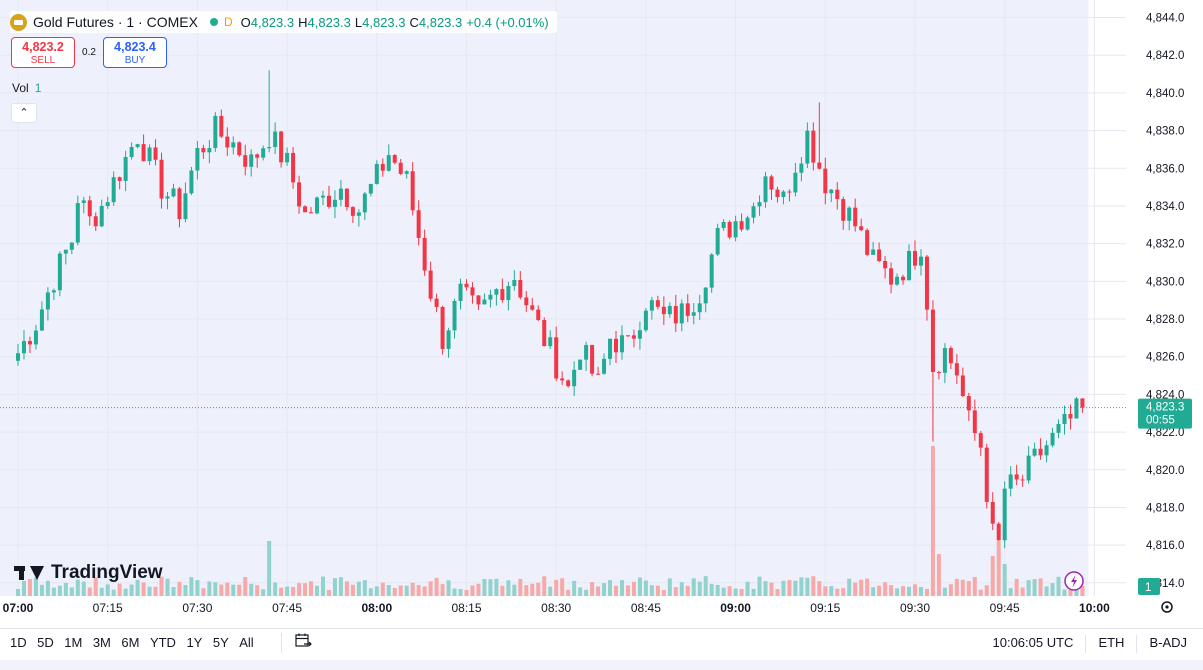 This screenshot has height=670, width=1203. What do you see at coordinates (130, 642) in the screenshot?
I see `range-6m: 6M` at bounding box center [130, 642].